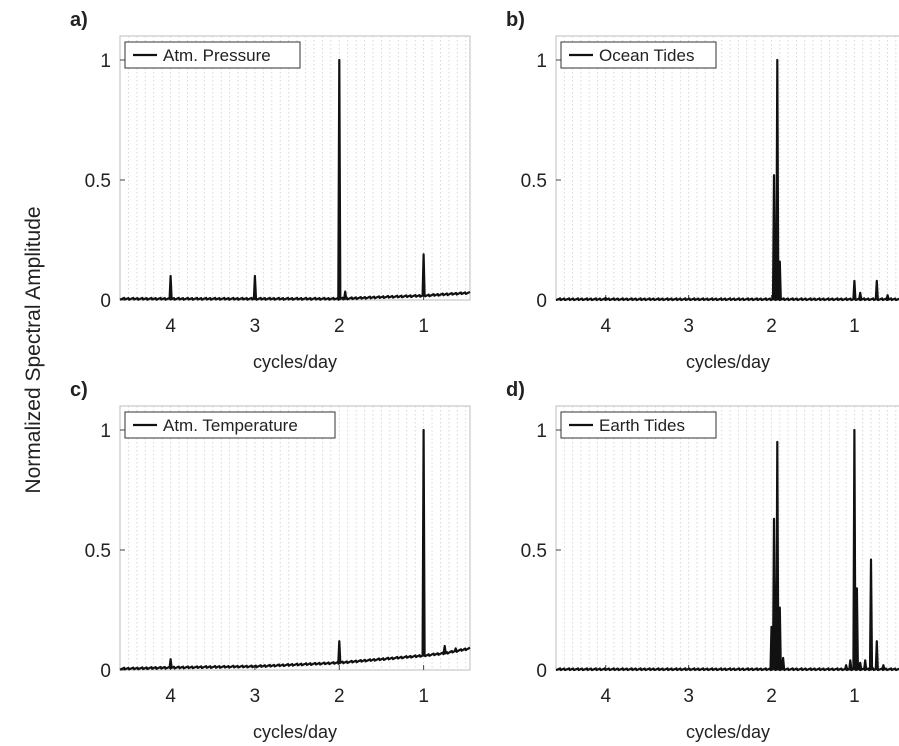  Describe the element at coordinates (515, 20) in the screenshot. I see `panel-label: b)` at that location.